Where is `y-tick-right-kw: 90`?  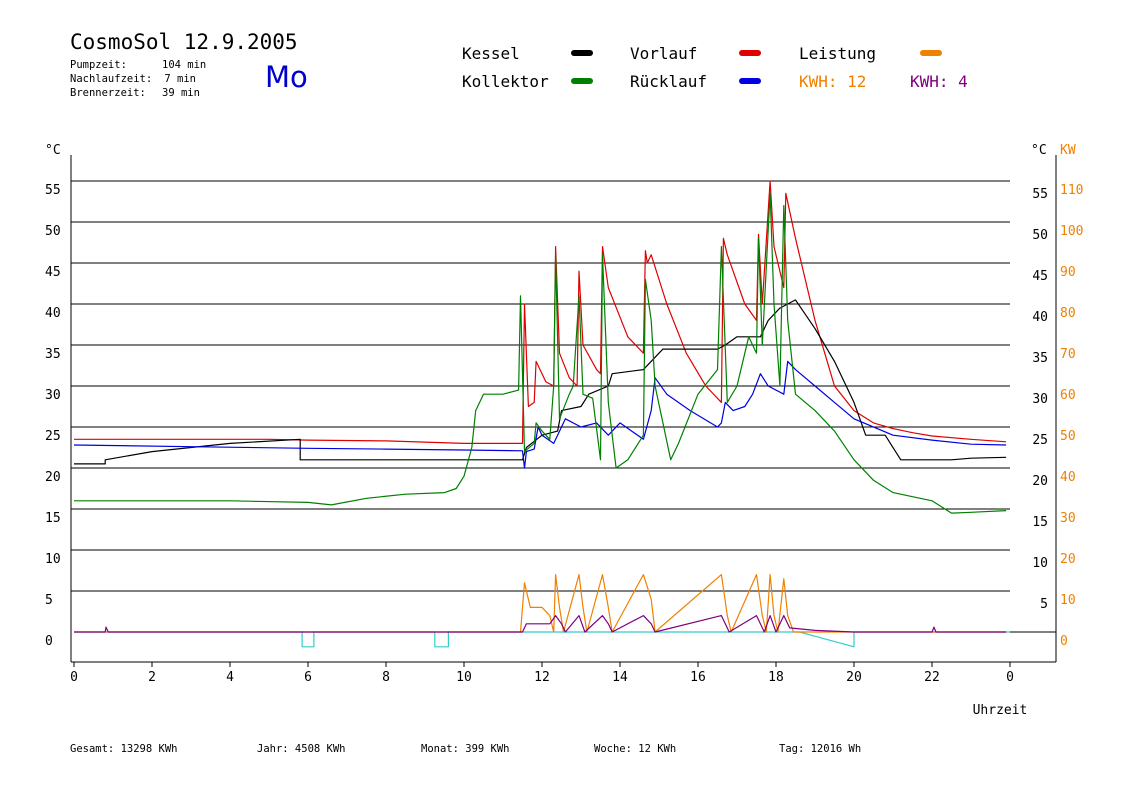
y-tick-right-kw: 90 is located at coordinates (1068, 272).